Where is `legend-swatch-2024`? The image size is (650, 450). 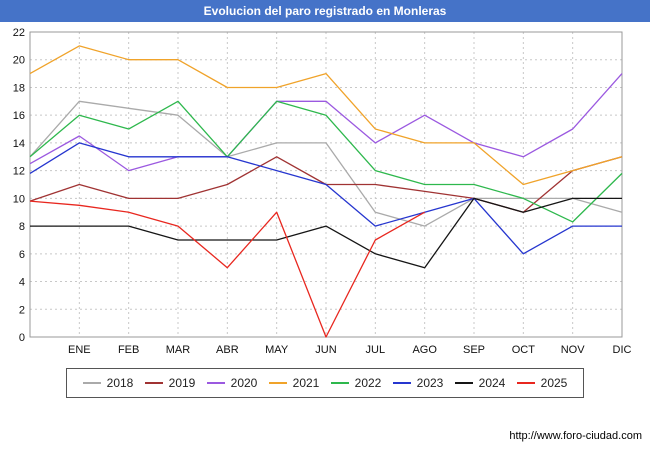
legend-swatch-2024 is located at coordinates (463, 383).